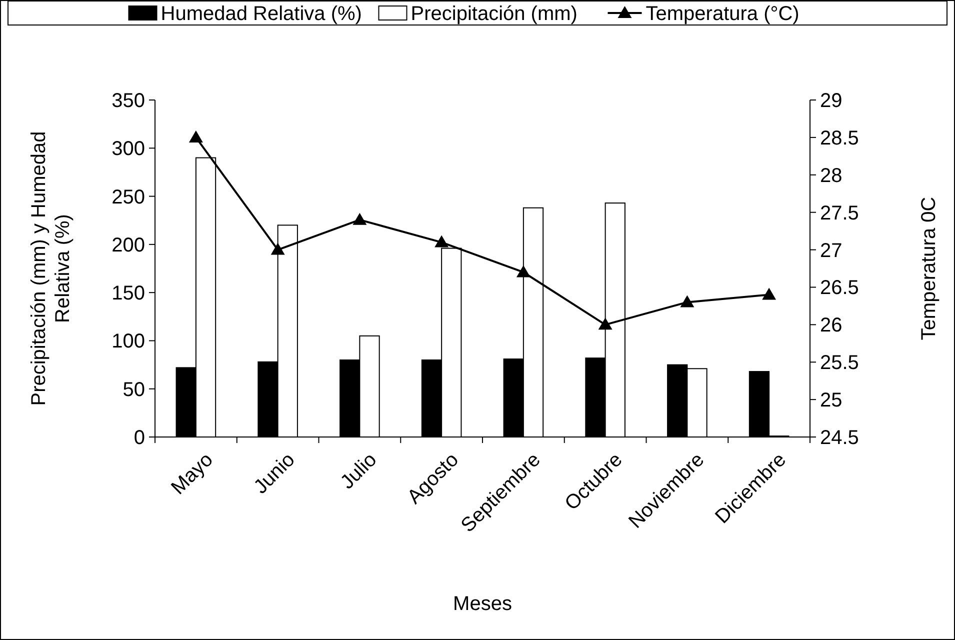 The image size is (955, 640). I want to click on legend-label: Precipitación (mm), so click(494, 14).